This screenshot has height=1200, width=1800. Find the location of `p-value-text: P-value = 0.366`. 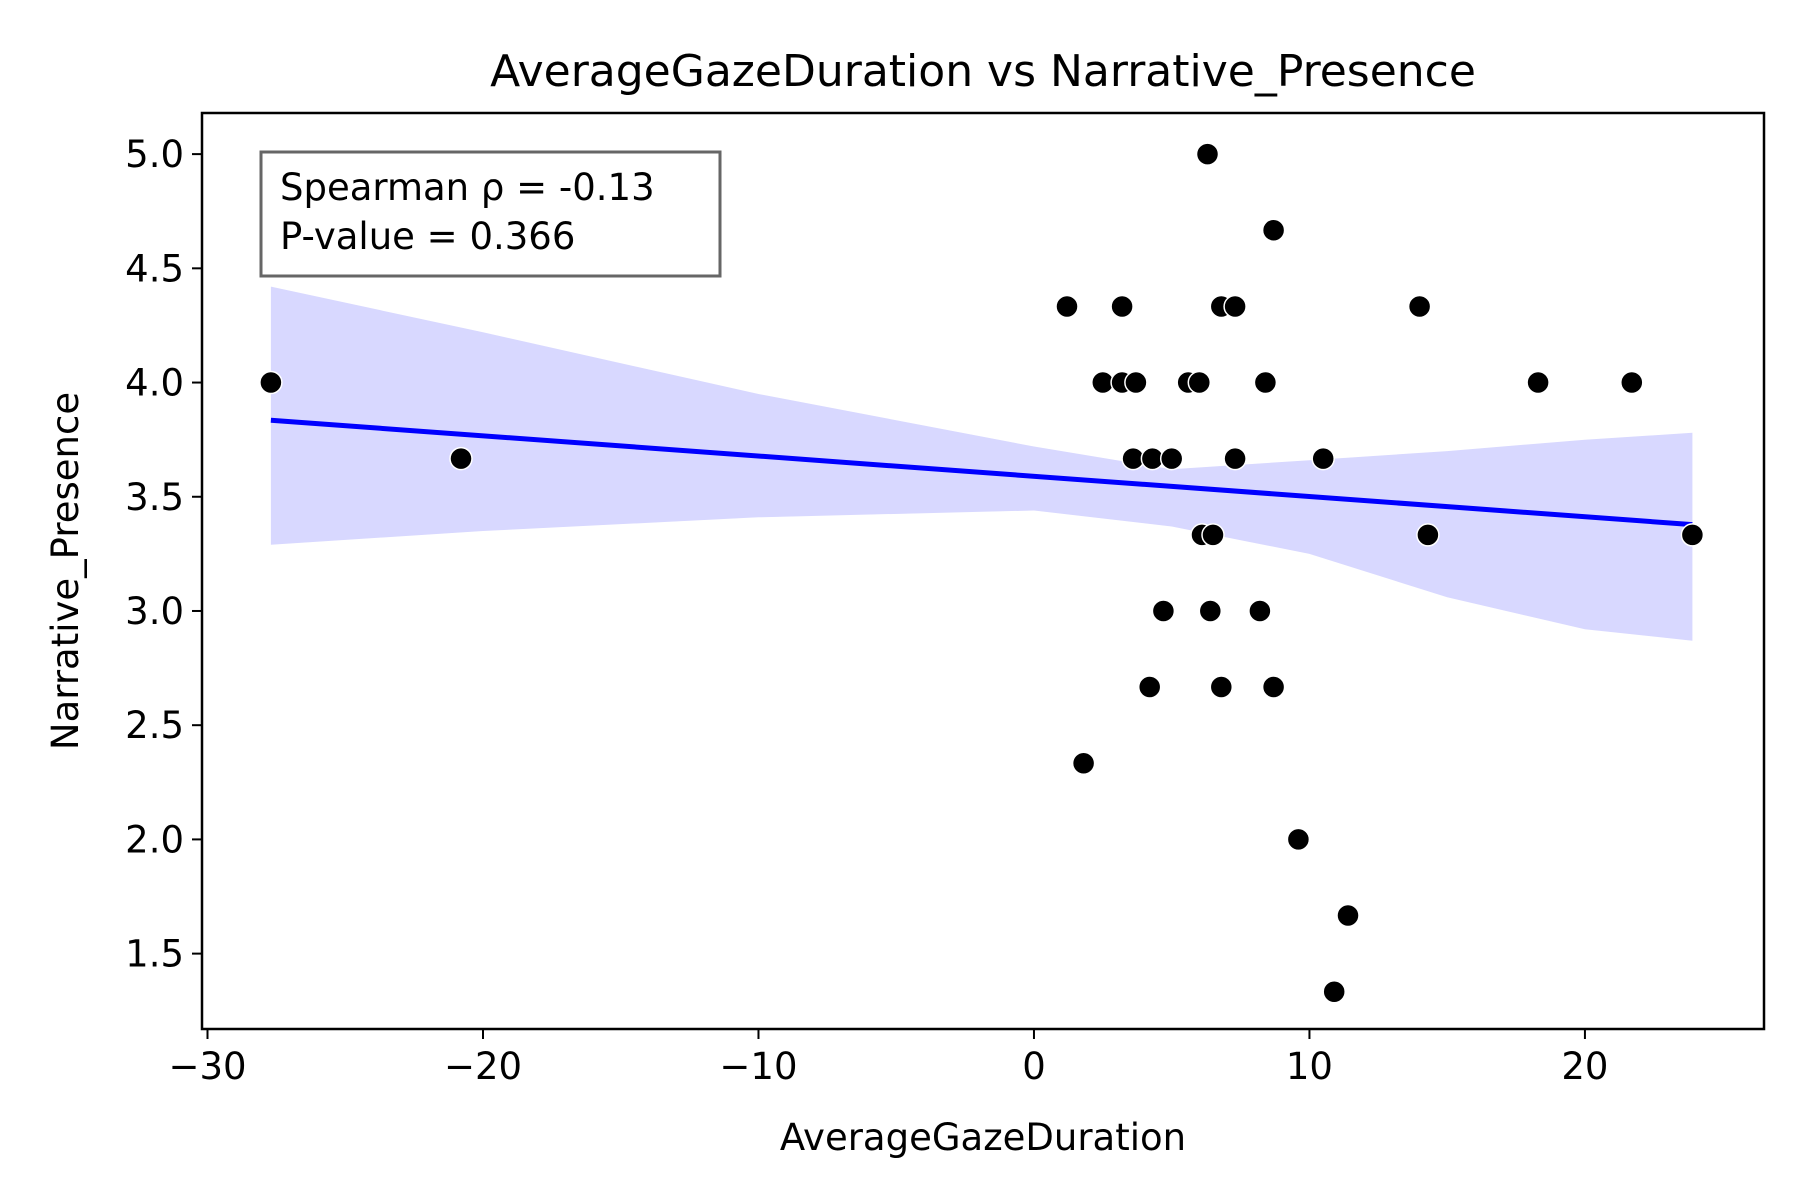

p-value-text: P-value = 0.366 is located at coordinates (427, 236).